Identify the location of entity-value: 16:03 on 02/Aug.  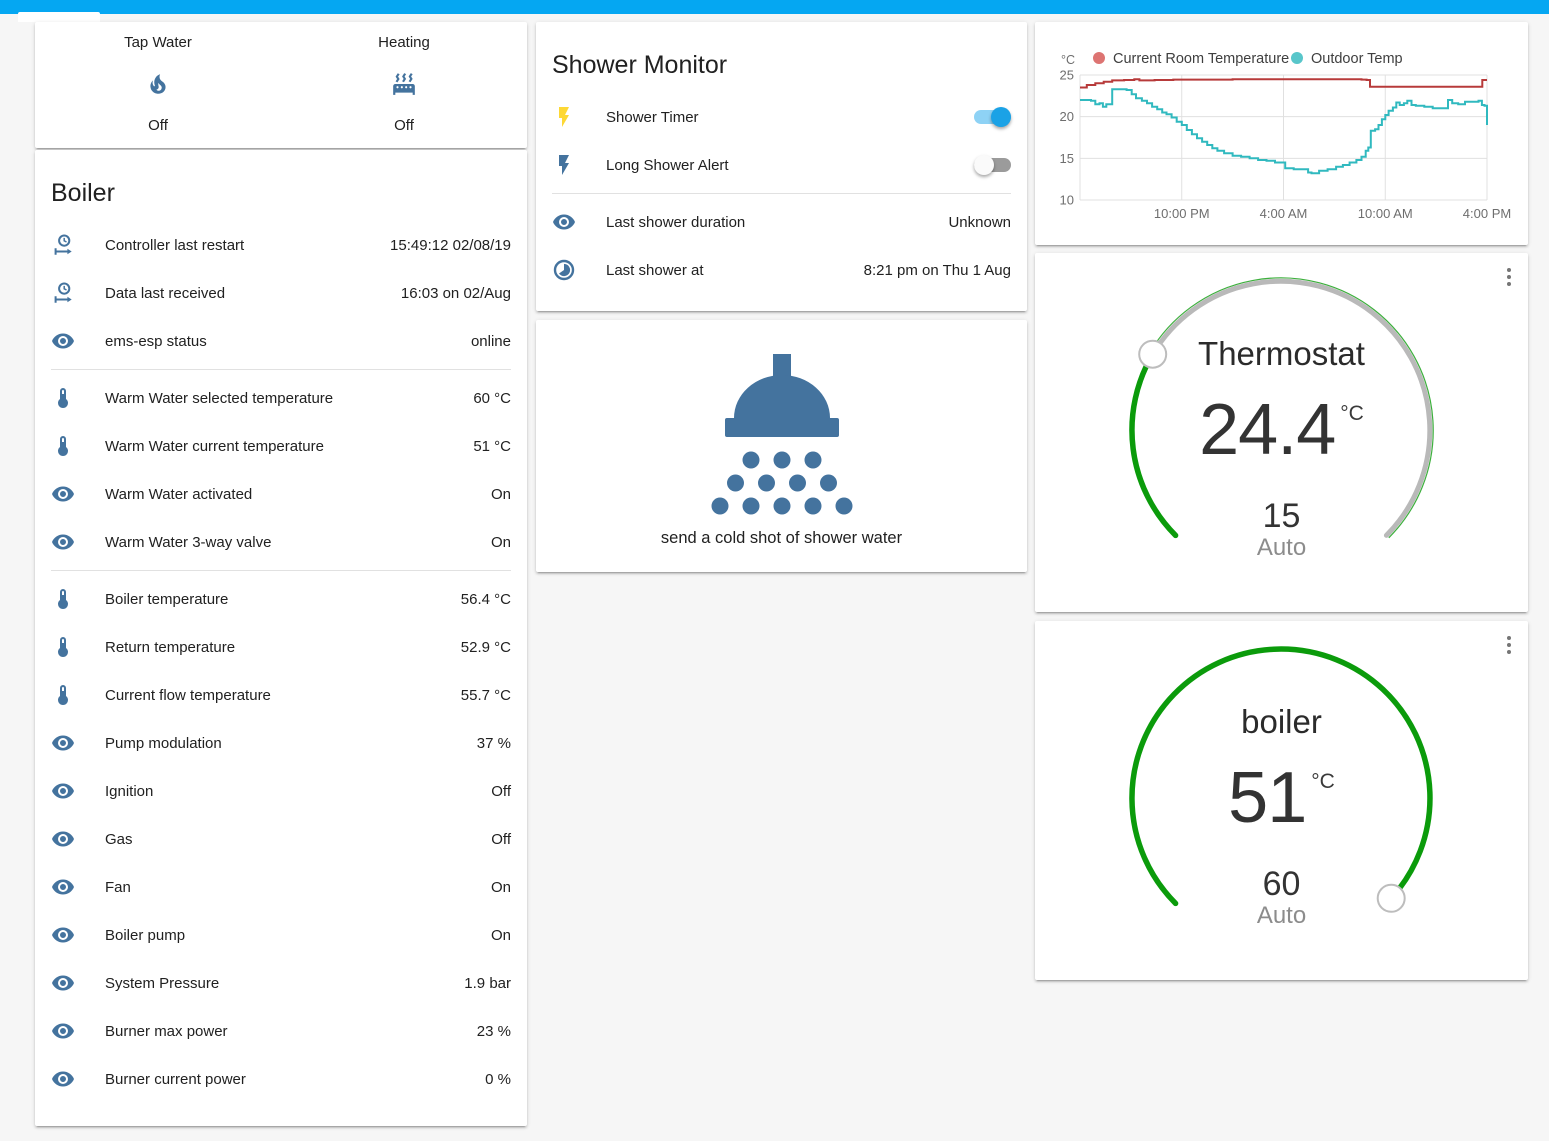
(455, 293).